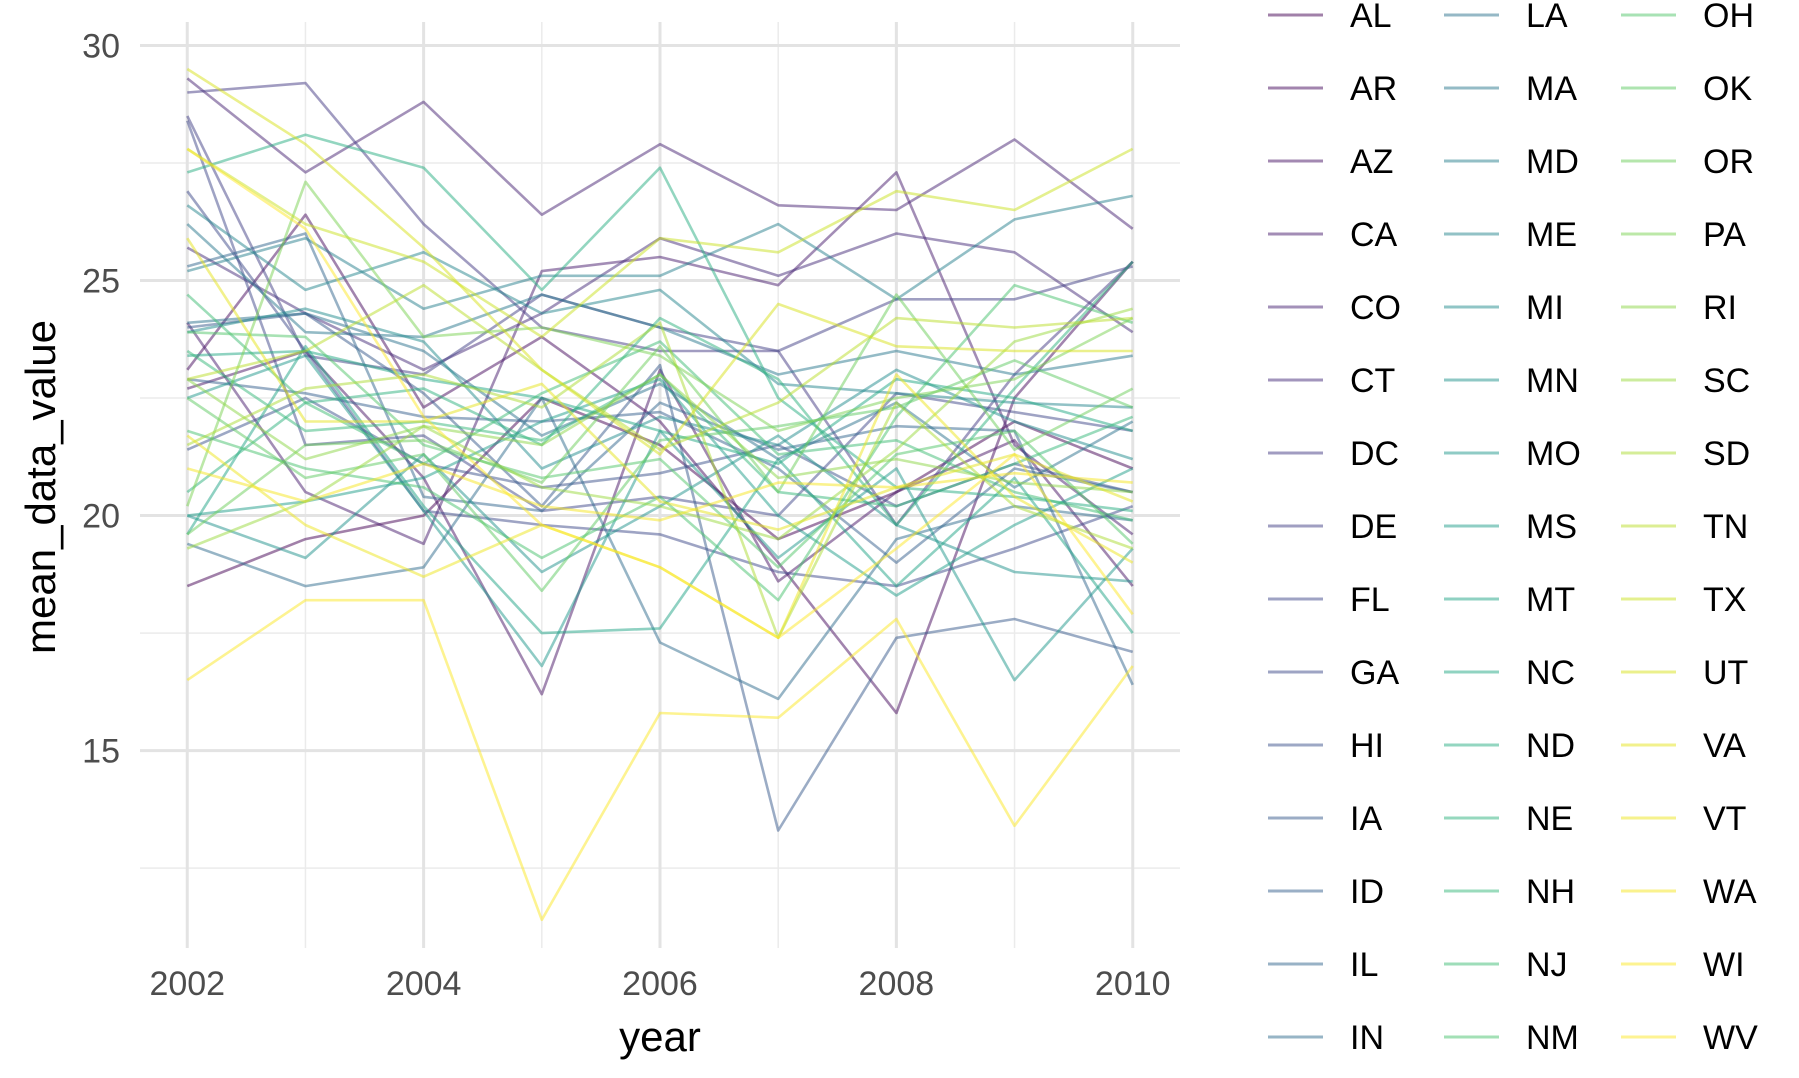  Describe the element at coordinates (1552, 1038) in the screenshot. I see `legend-label-NM: NM` at that location.